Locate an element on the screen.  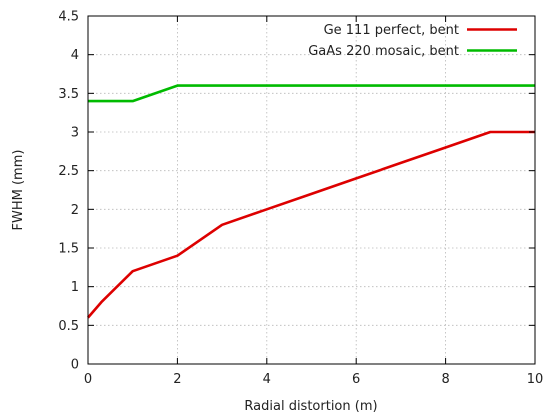
x-axis-label: Radial distortion (m) is located at coordinates (310, 406).